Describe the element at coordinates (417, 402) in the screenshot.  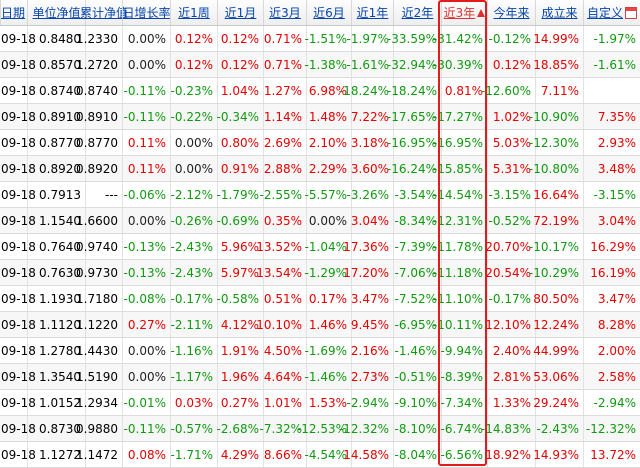
I see `cell-2year: -9.10%` at that location.